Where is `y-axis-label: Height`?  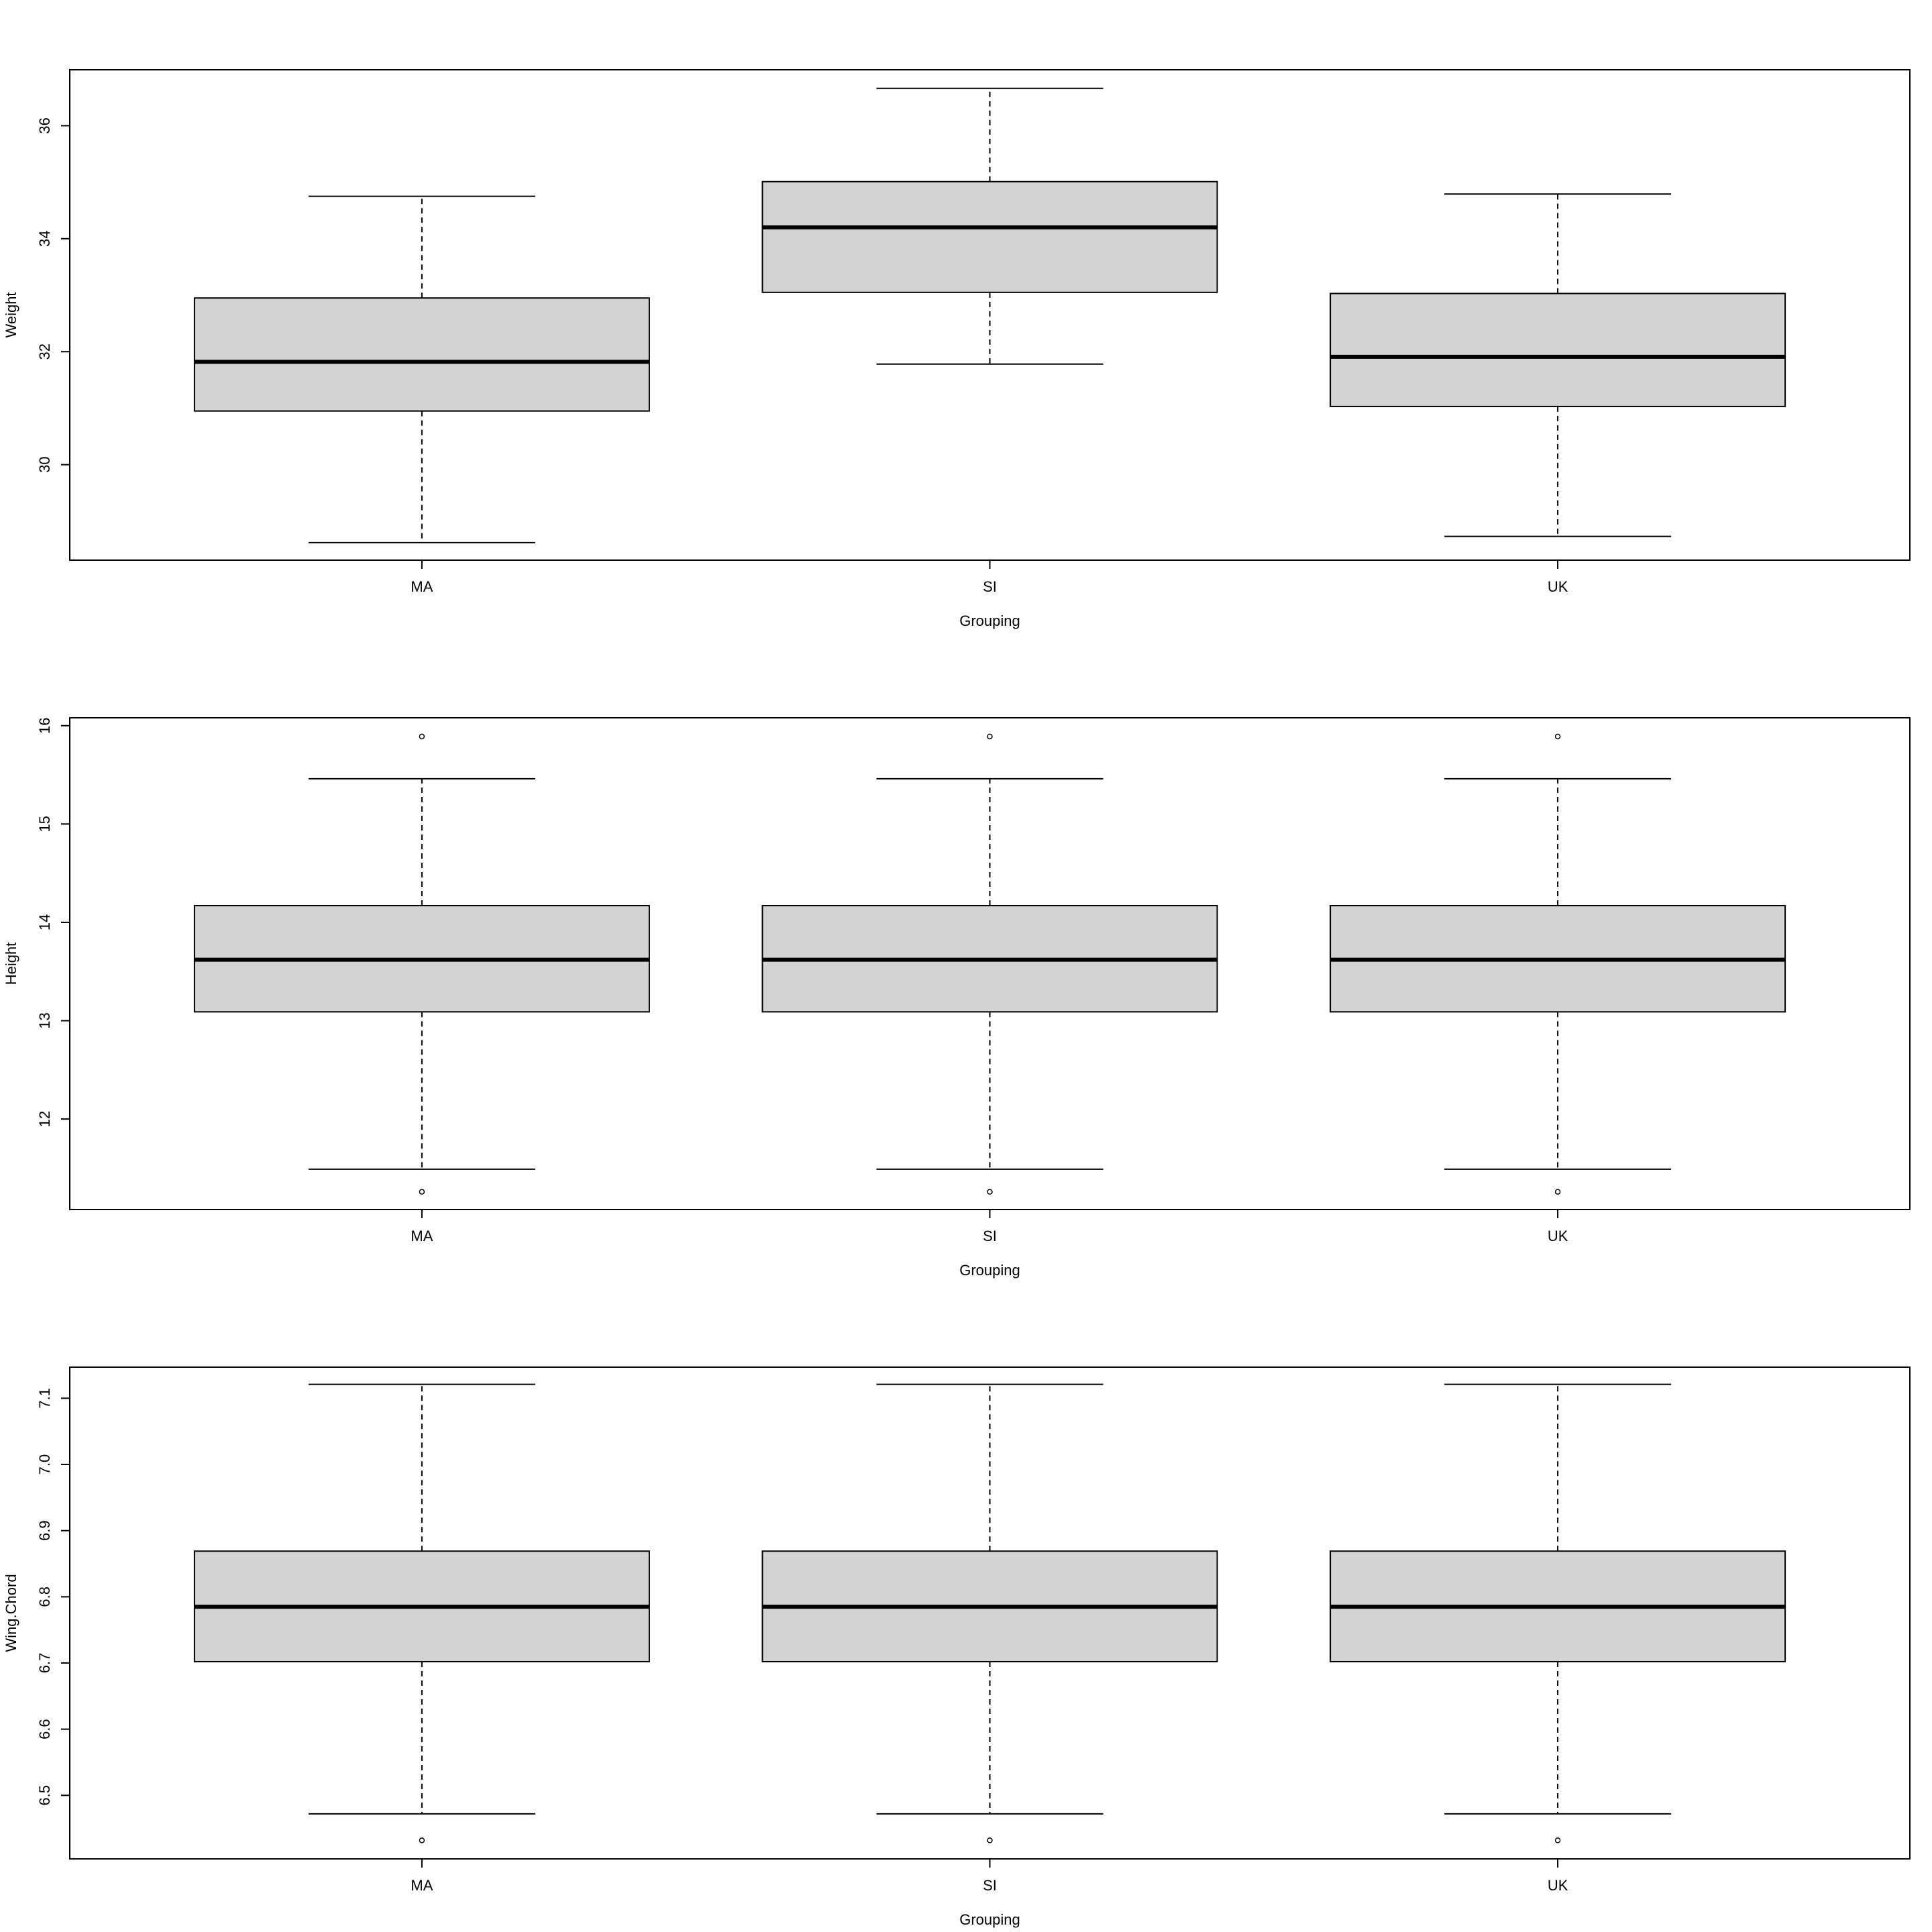 y-axis-label: Height is located at coordinates (11, 964).